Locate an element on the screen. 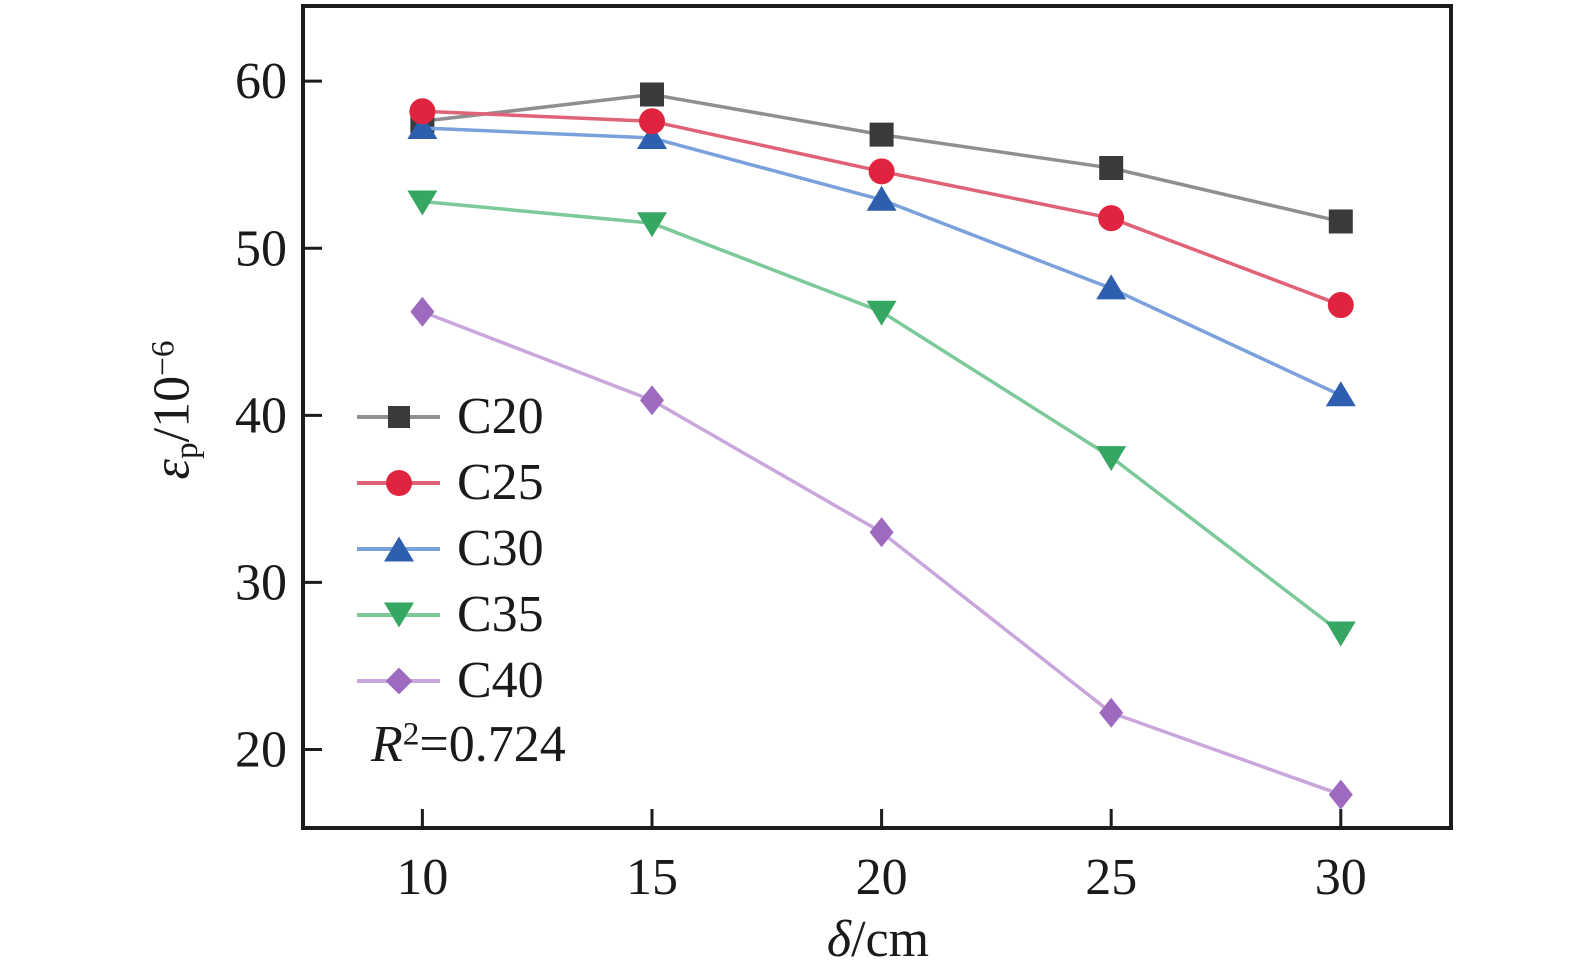 This screenshot has width=1575, height=977. y-label-epsilon: ε is located at coordinates (172, 469).